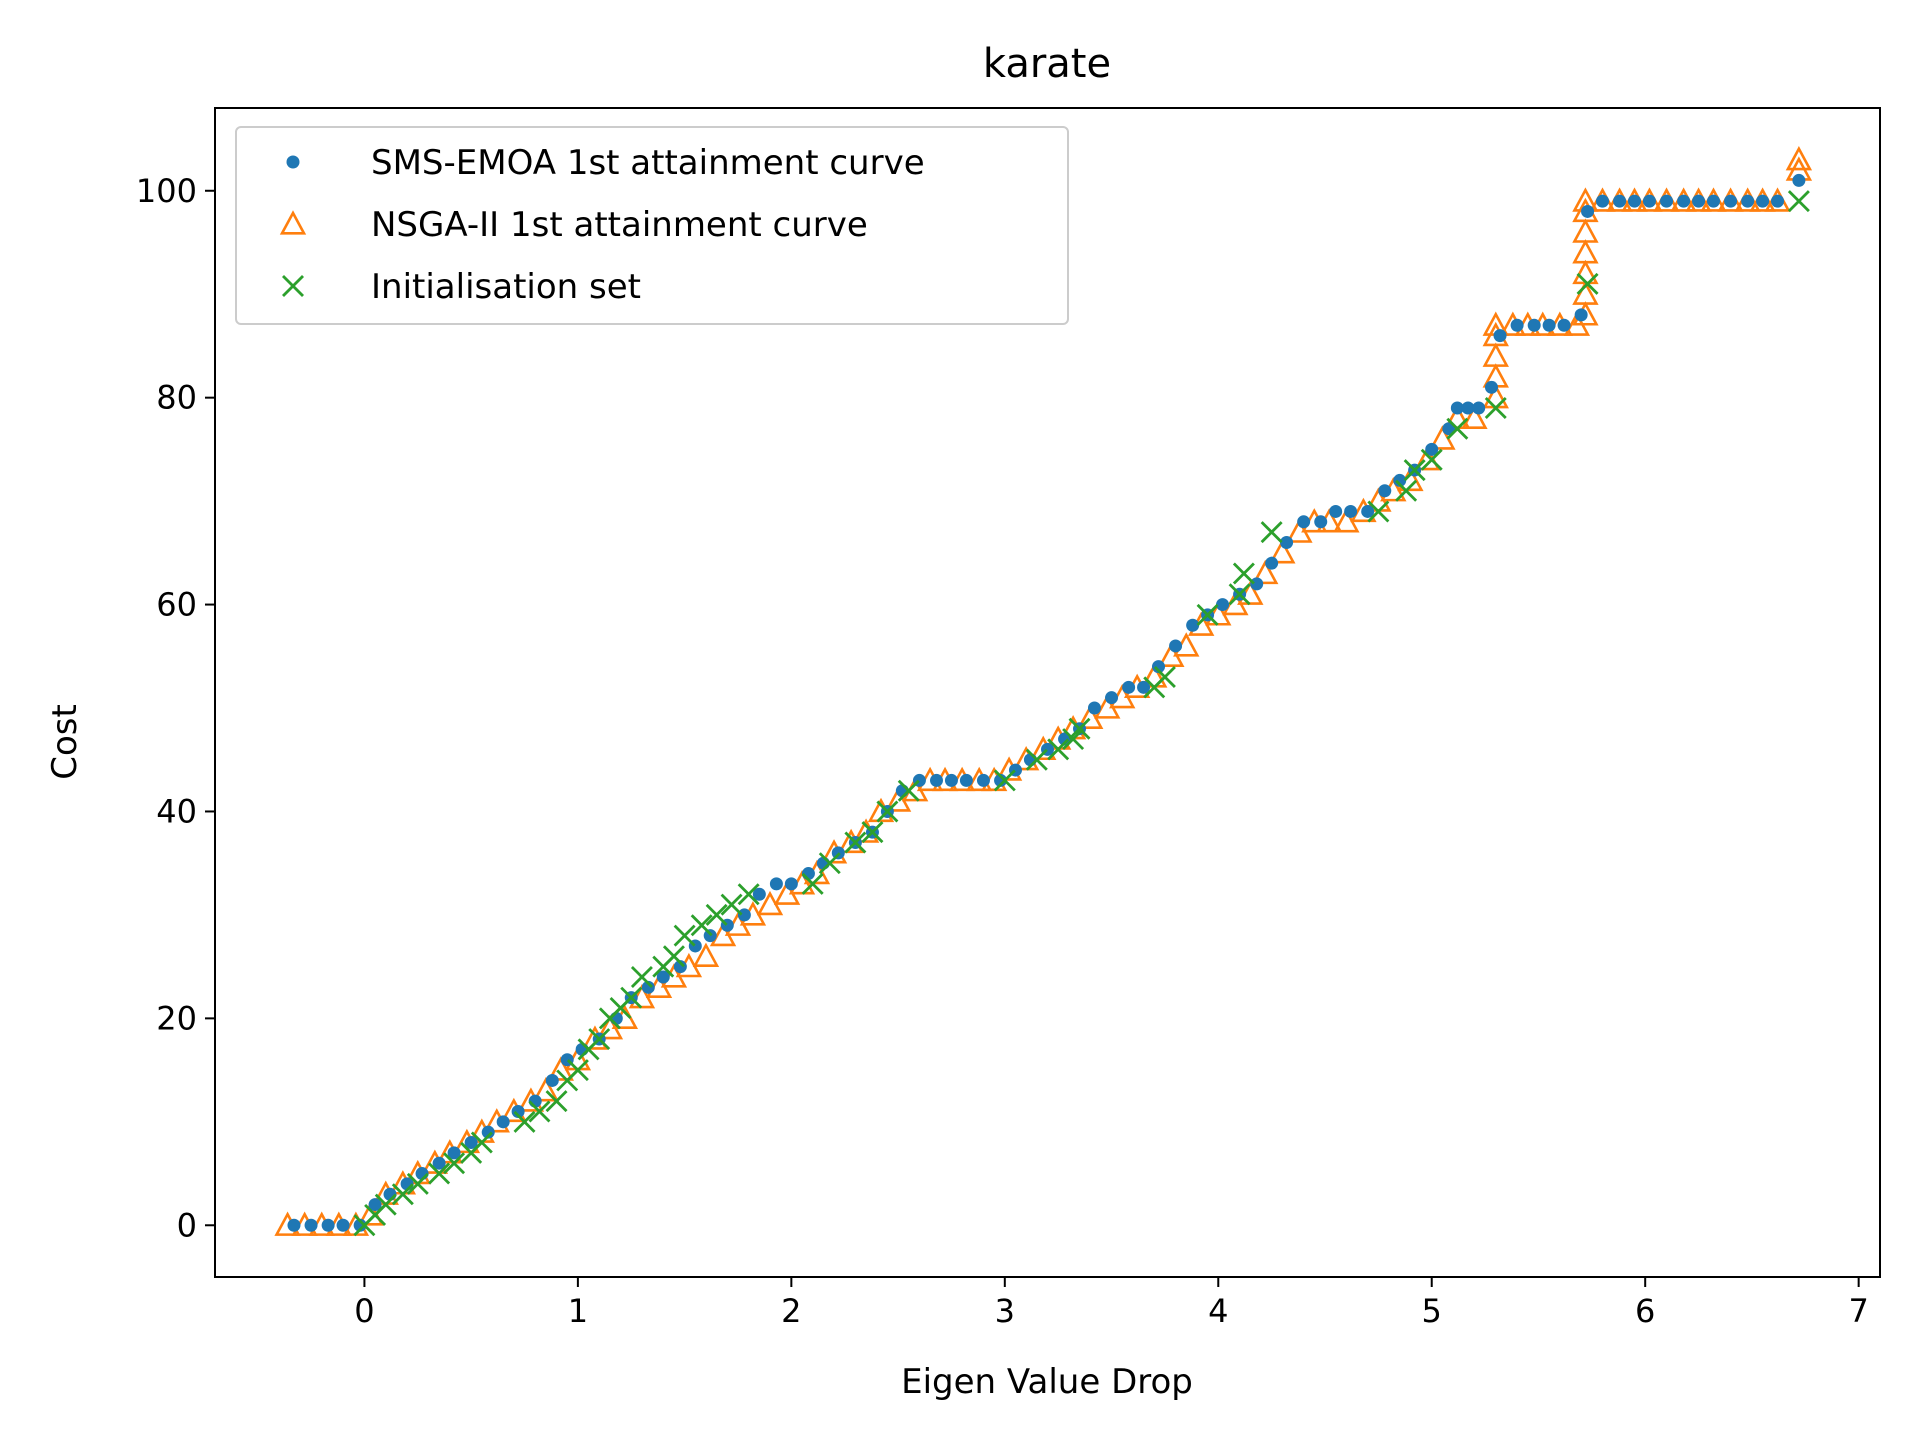  Describe the element at coordinates (166, 191) in the screenshot. I see `y-tick-label: 100` at that location.